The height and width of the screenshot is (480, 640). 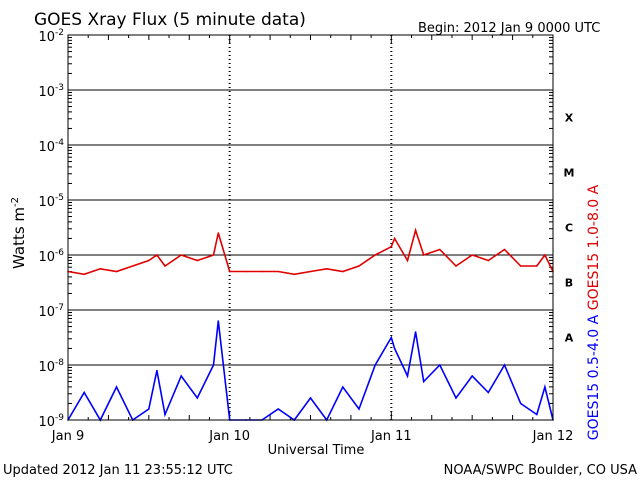 I want to click on y-tick-exp: -7, so click(x=59, y=308).